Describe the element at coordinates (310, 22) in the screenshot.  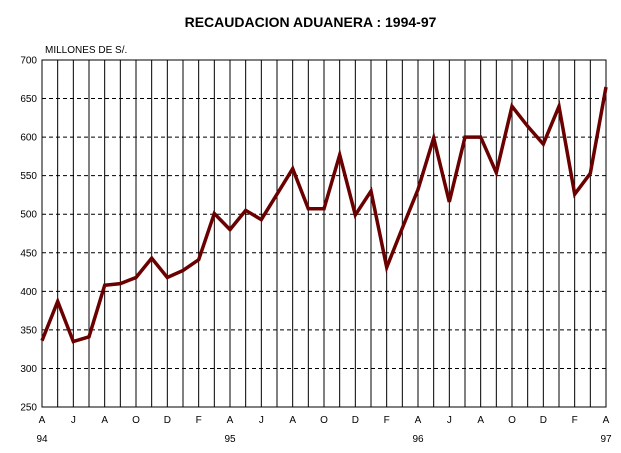
I see `chart-title: RECAUDACION ADUANERA : 1994-97` at that location.